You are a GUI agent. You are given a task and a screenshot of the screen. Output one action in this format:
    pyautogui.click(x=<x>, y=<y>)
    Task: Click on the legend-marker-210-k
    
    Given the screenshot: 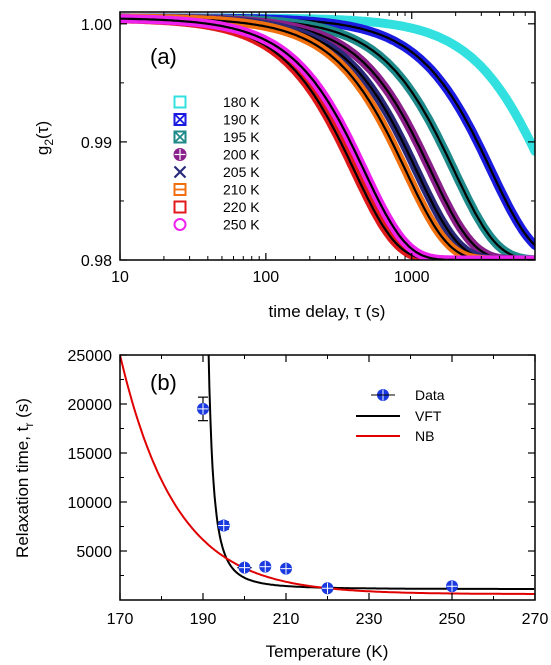 What is the action you would take?
    pyautogui.click(x=180, y=189)
    